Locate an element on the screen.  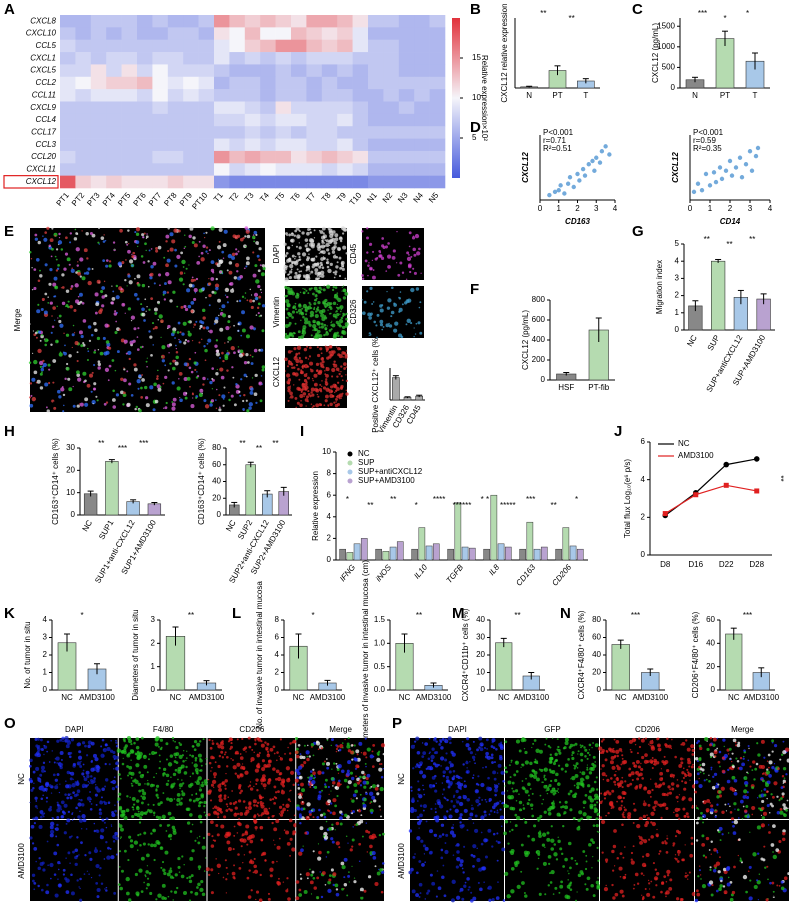
column-label: Merge is located at coordinates (340, 729).